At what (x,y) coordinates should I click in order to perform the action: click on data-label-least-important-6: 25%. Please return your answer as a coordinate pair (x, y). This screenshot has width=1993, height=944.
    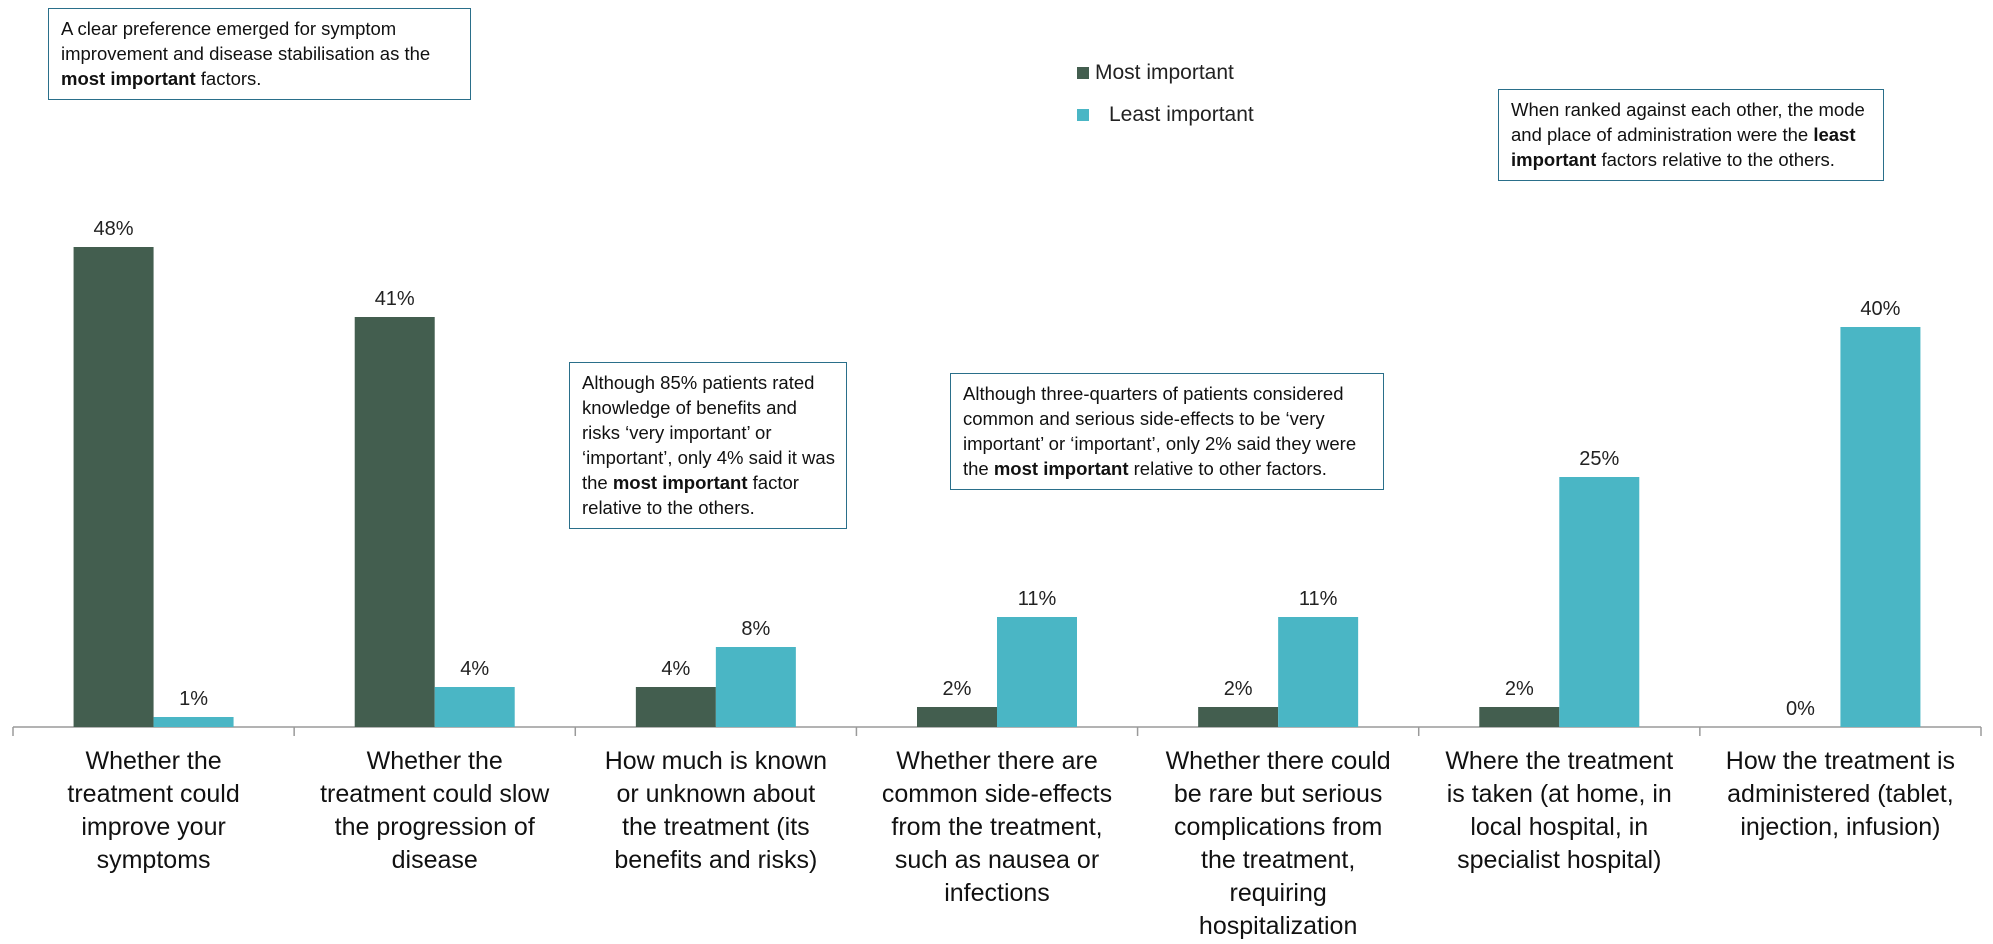
    Looking at the image, I should click on (1599, 459).